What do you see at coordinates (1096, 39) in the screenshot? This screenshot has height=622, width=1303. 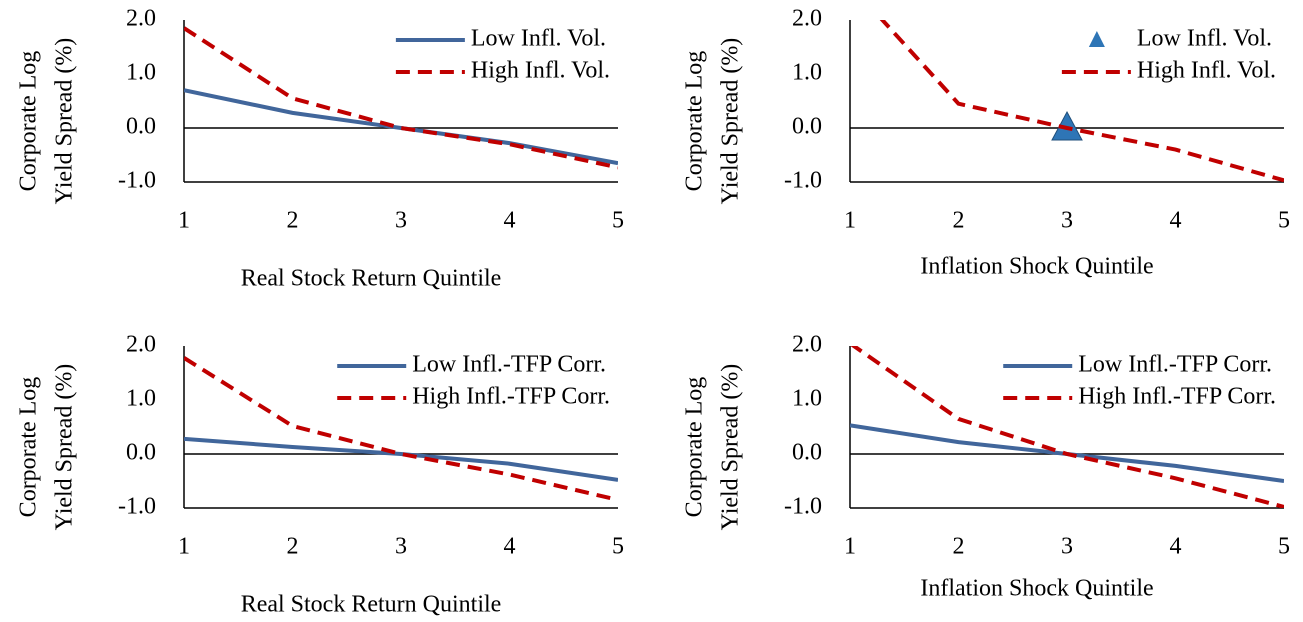 I see `legend-marker` at bounding box center [1096, 39].